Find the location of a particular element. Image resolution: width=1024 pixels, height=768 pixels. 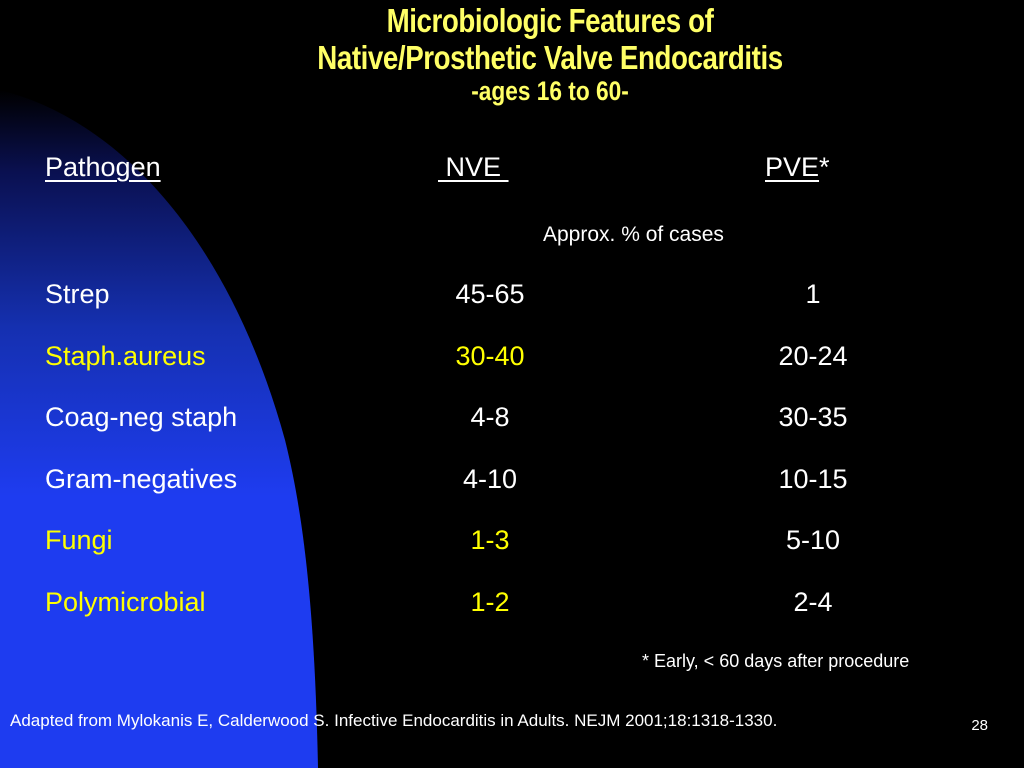

page-number: 28 is located at coordinates (979, 725).